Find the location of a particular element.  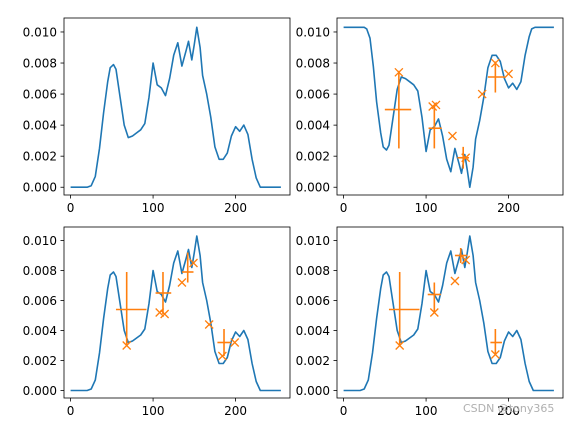

watermark: CSDN @tony365 is located at coordinates (509, 408).